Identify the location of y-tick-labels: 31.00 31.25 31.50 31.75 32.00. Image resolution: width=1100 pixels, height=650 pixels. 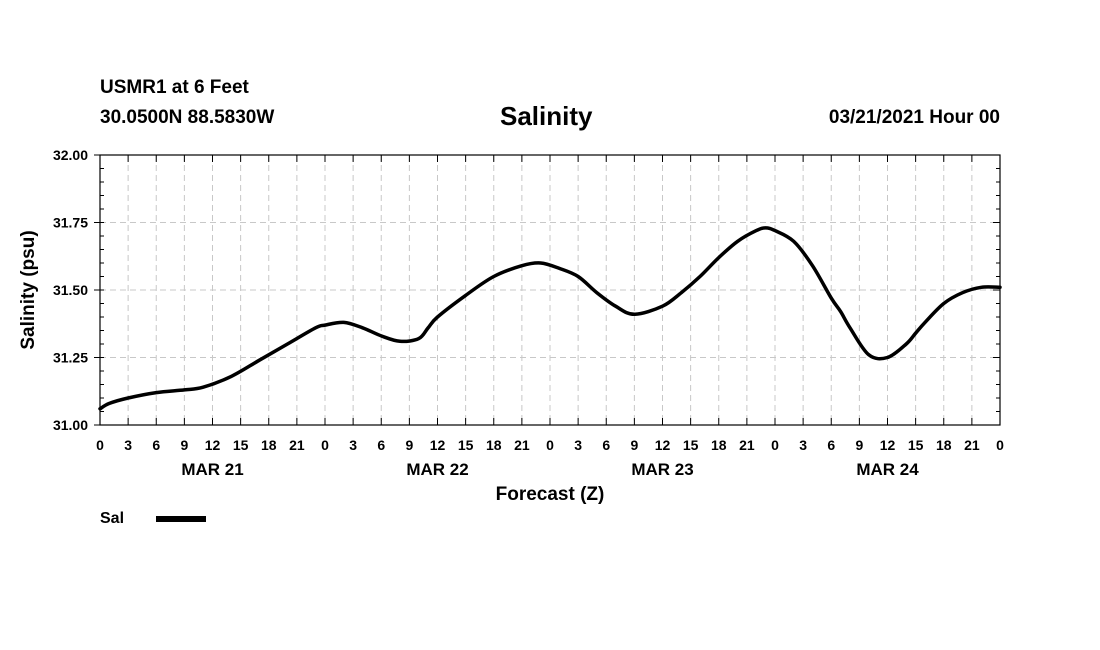
(70, 290).